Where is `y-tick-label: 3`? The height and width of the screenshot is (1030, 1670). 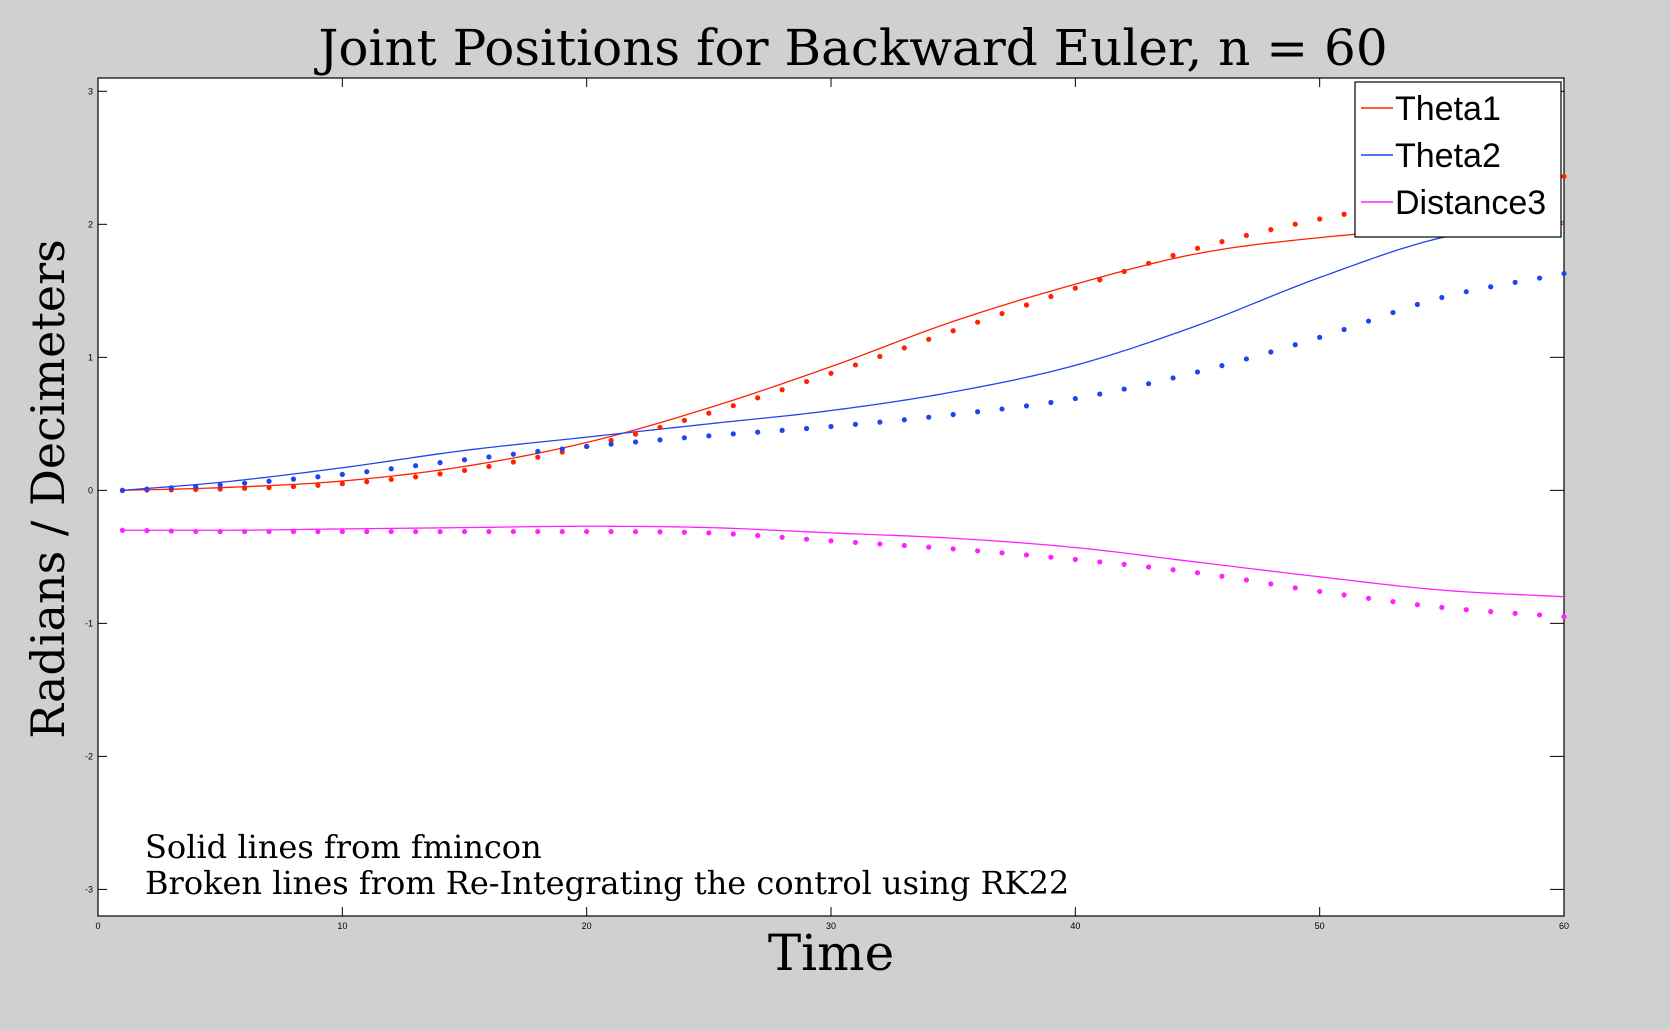
y-tick-label: 3 is located at coordinates (90, 91).